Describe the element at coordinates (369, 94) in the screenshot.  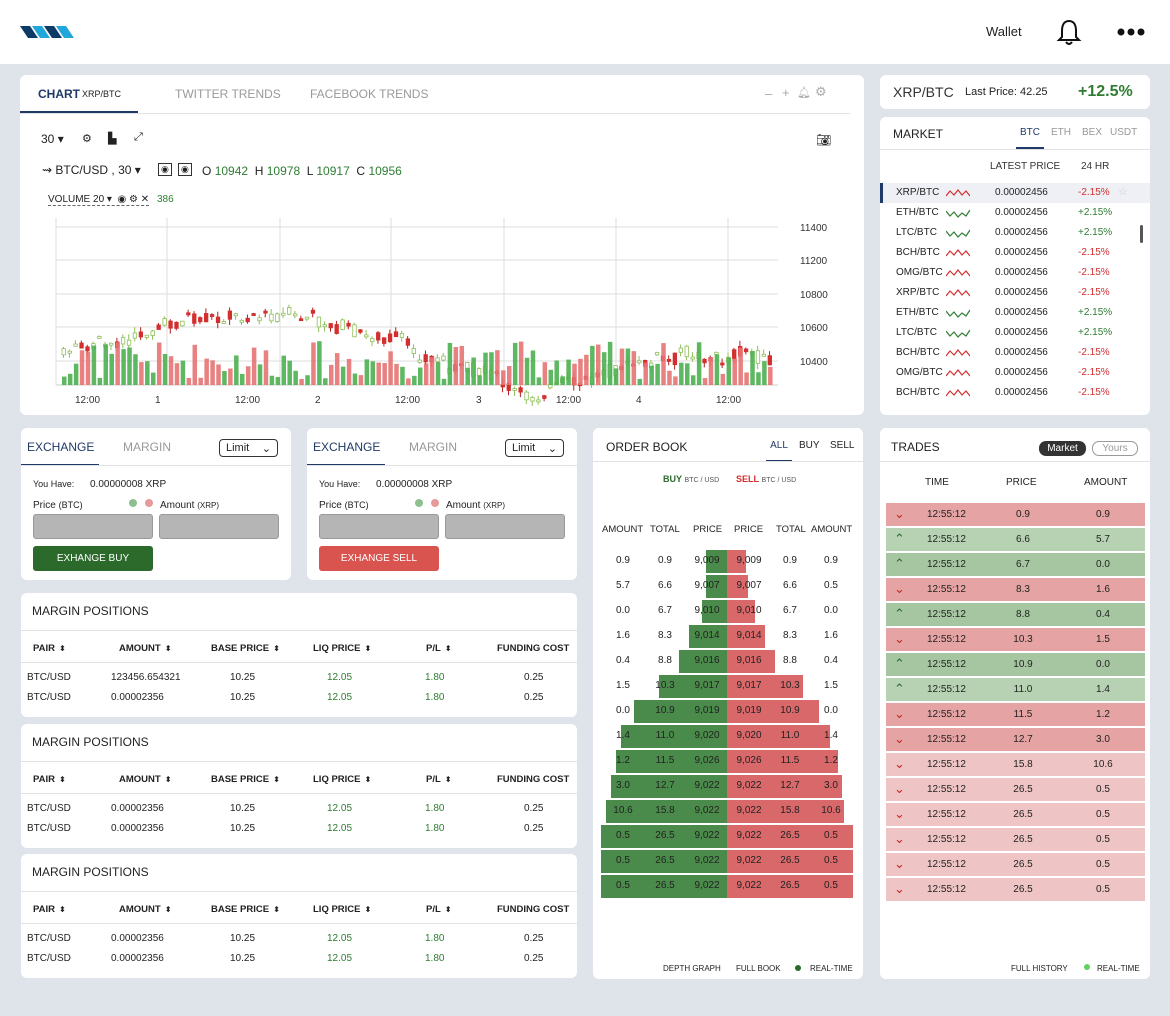
I see `tab-facebook-trends: FACEBOOK TRENDS` at that location.